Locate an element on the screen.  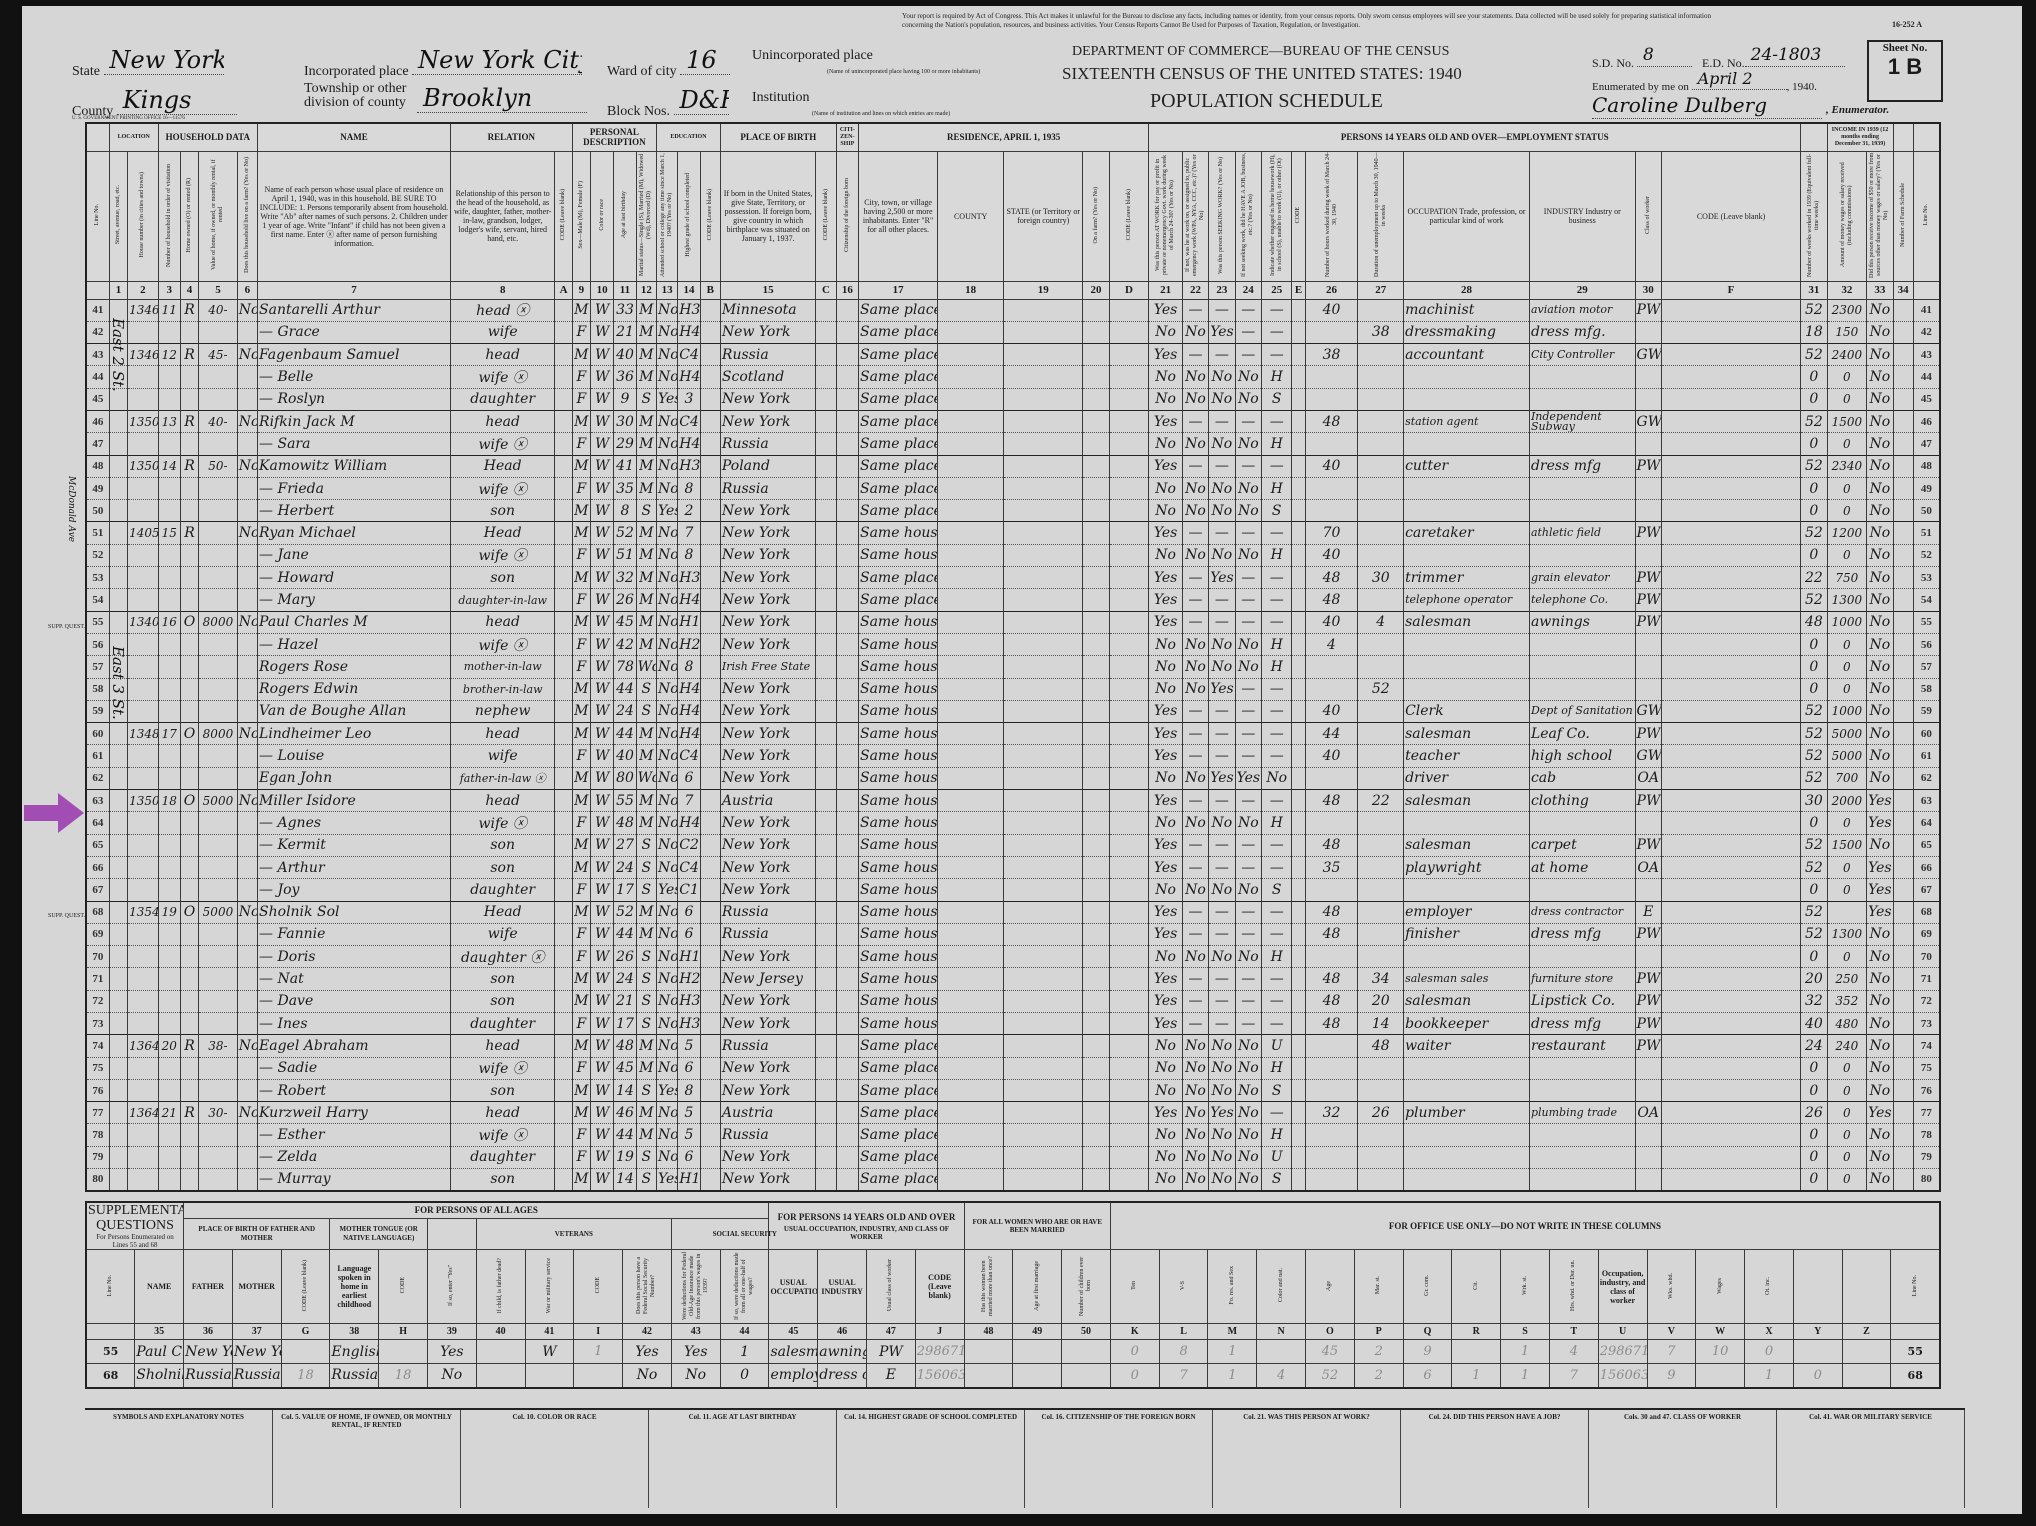
person-name: Paul Charles M is located at coordinates (354, 622).